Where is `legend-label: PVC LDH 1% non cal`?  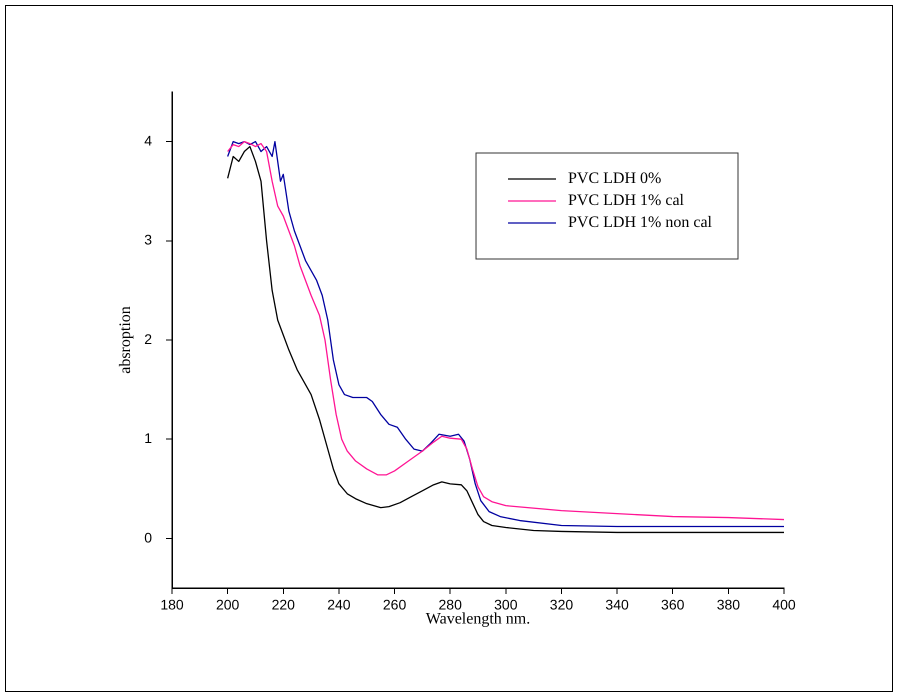
legend-label: PVC LDH 1% non cal is located at coordinates (640, 223).